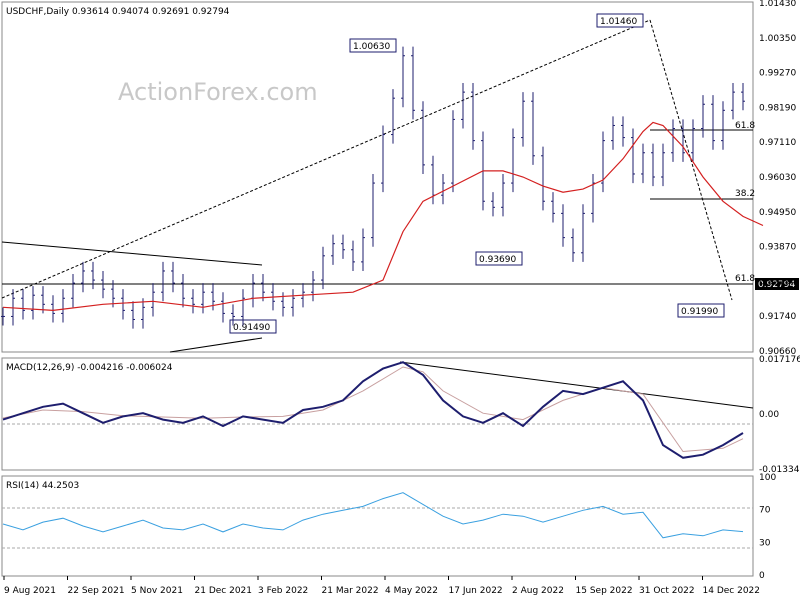  Describe the element at coordinates (767, 527) in the screenshot. I see `rsi-y-ticks: 100 70 30 0` at that location.